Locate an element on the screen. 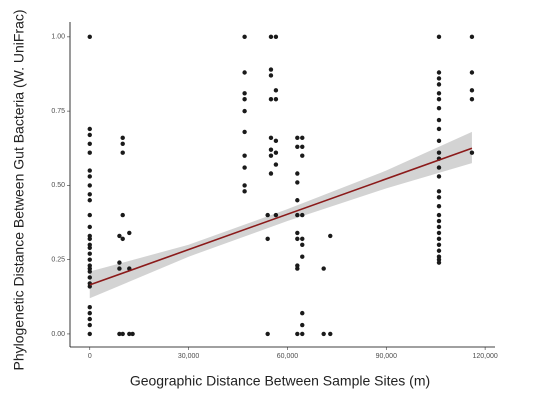 The height and width of the screenshot is (411, 550). x-tick-label: 0 is located at coordinates (90, 356).